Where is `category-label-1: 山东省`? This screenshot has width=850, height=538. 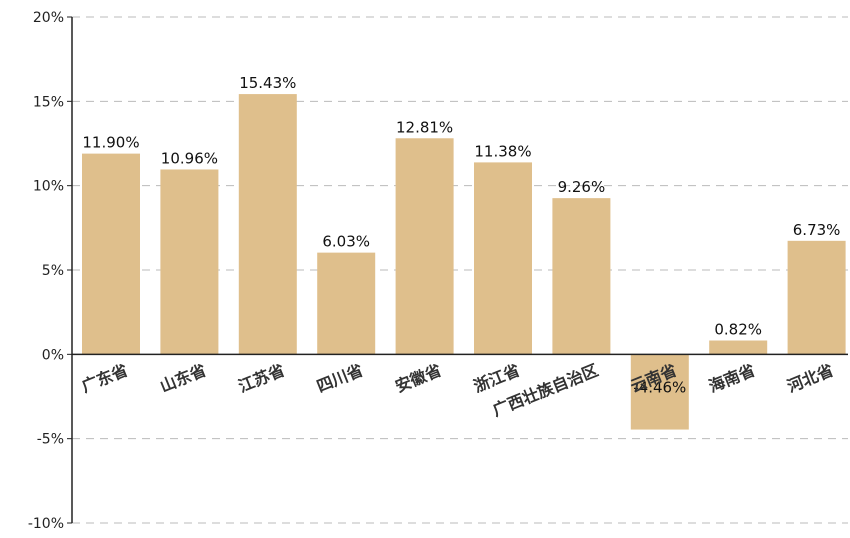
category-label-1: 山东省 is located at coordinates (183, 378).